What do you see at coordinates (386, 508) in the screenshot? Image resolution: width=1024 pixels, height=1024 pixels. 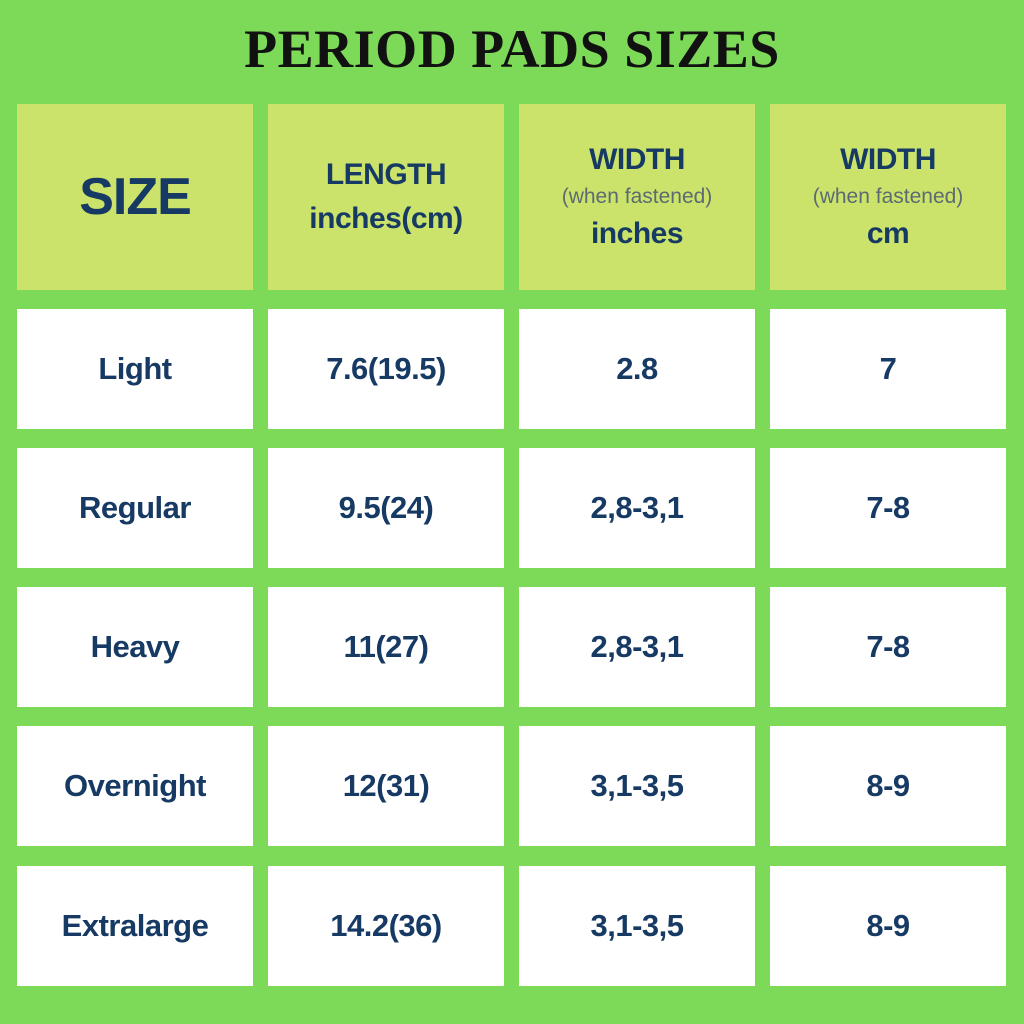 I see `table-cell: 9.5(24)` at bounding box center [386, 508].